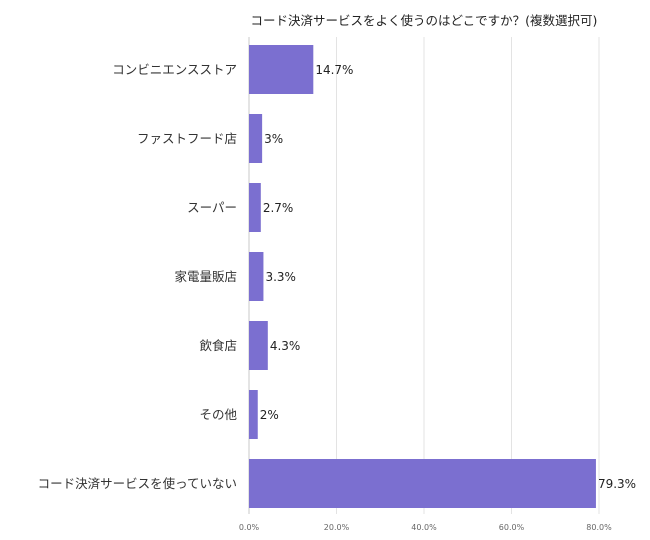 Image resolution: width=650 pixels, height=540 pixels. Describe the element at coordinates (599, 527) in the screenshot. I see `x-tick-label-4: 80.0%` at that location.